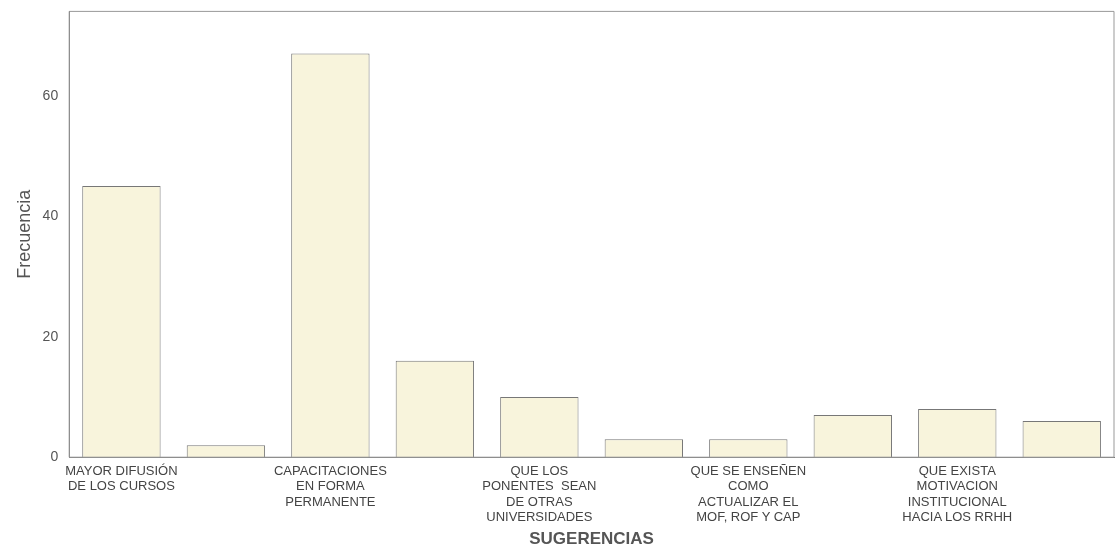  I want to click on y-axis-title: Frecuencia, so click(23, 233).